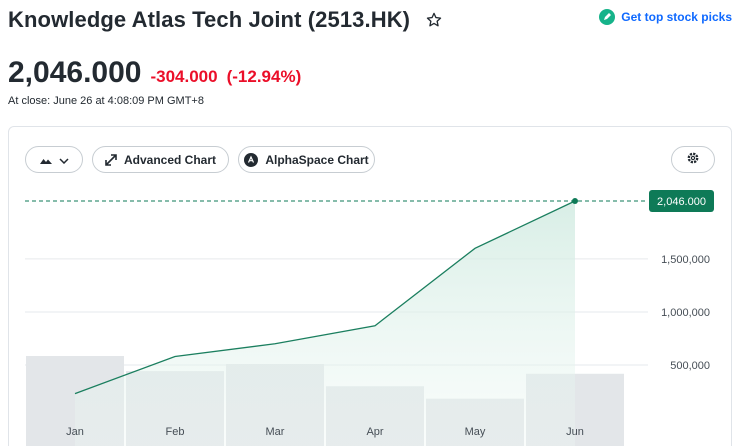  What do you see at coordinates (685, 313) in the screenshot?
I see `y-tick-label: 1,000,000` at bounding box center [685, 313].